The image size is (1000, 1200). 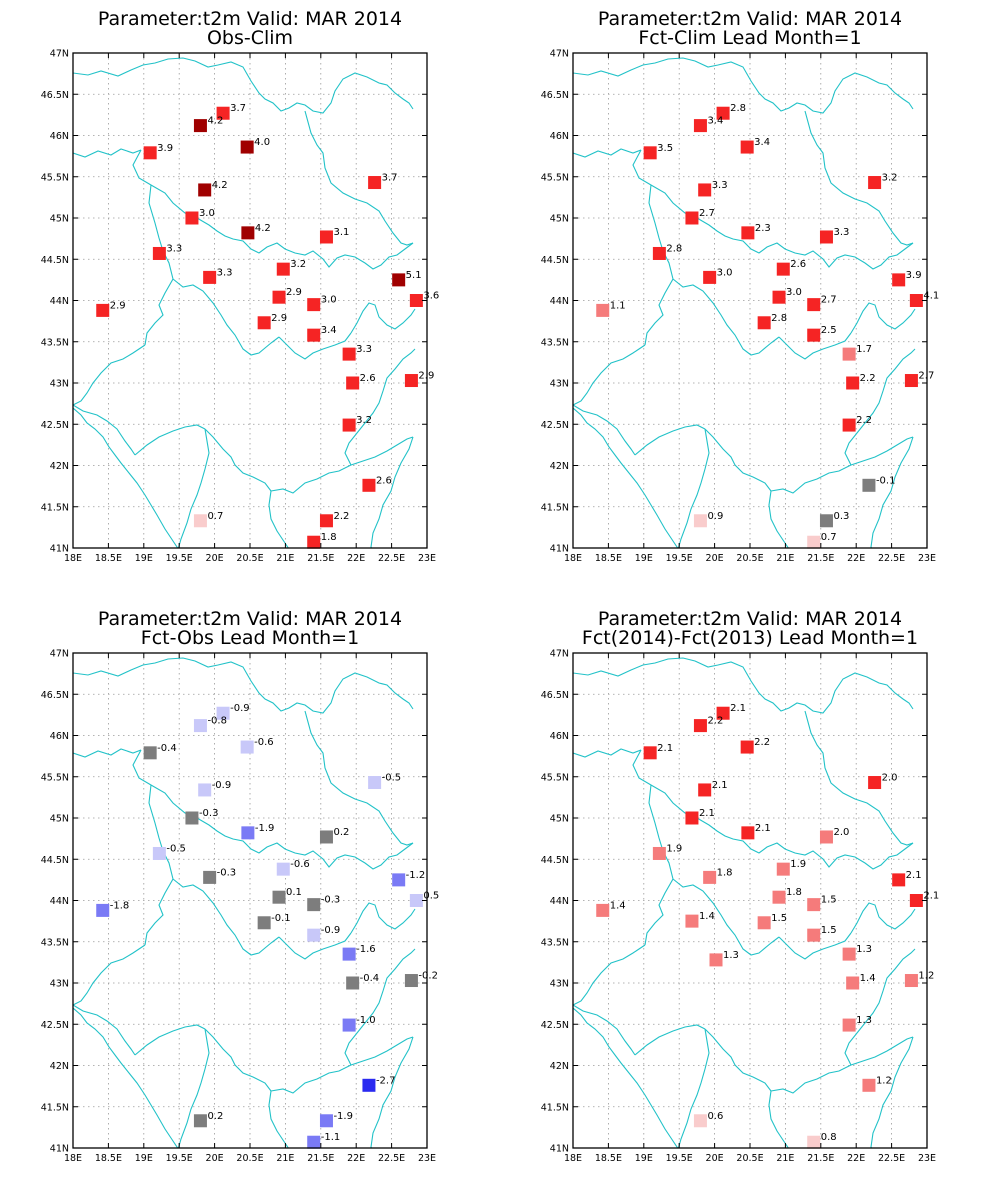 I want to click on station-value-label: 1.3, so click(x=731, y=955).